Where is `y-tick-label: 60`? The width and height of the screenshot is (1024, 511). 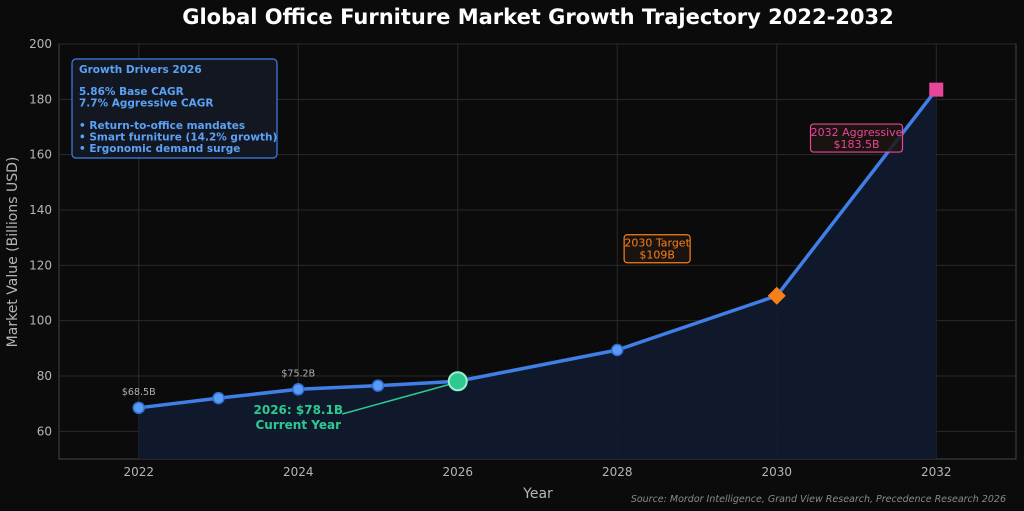
y-tick-label: 60 is located at coordinates (44, 431).